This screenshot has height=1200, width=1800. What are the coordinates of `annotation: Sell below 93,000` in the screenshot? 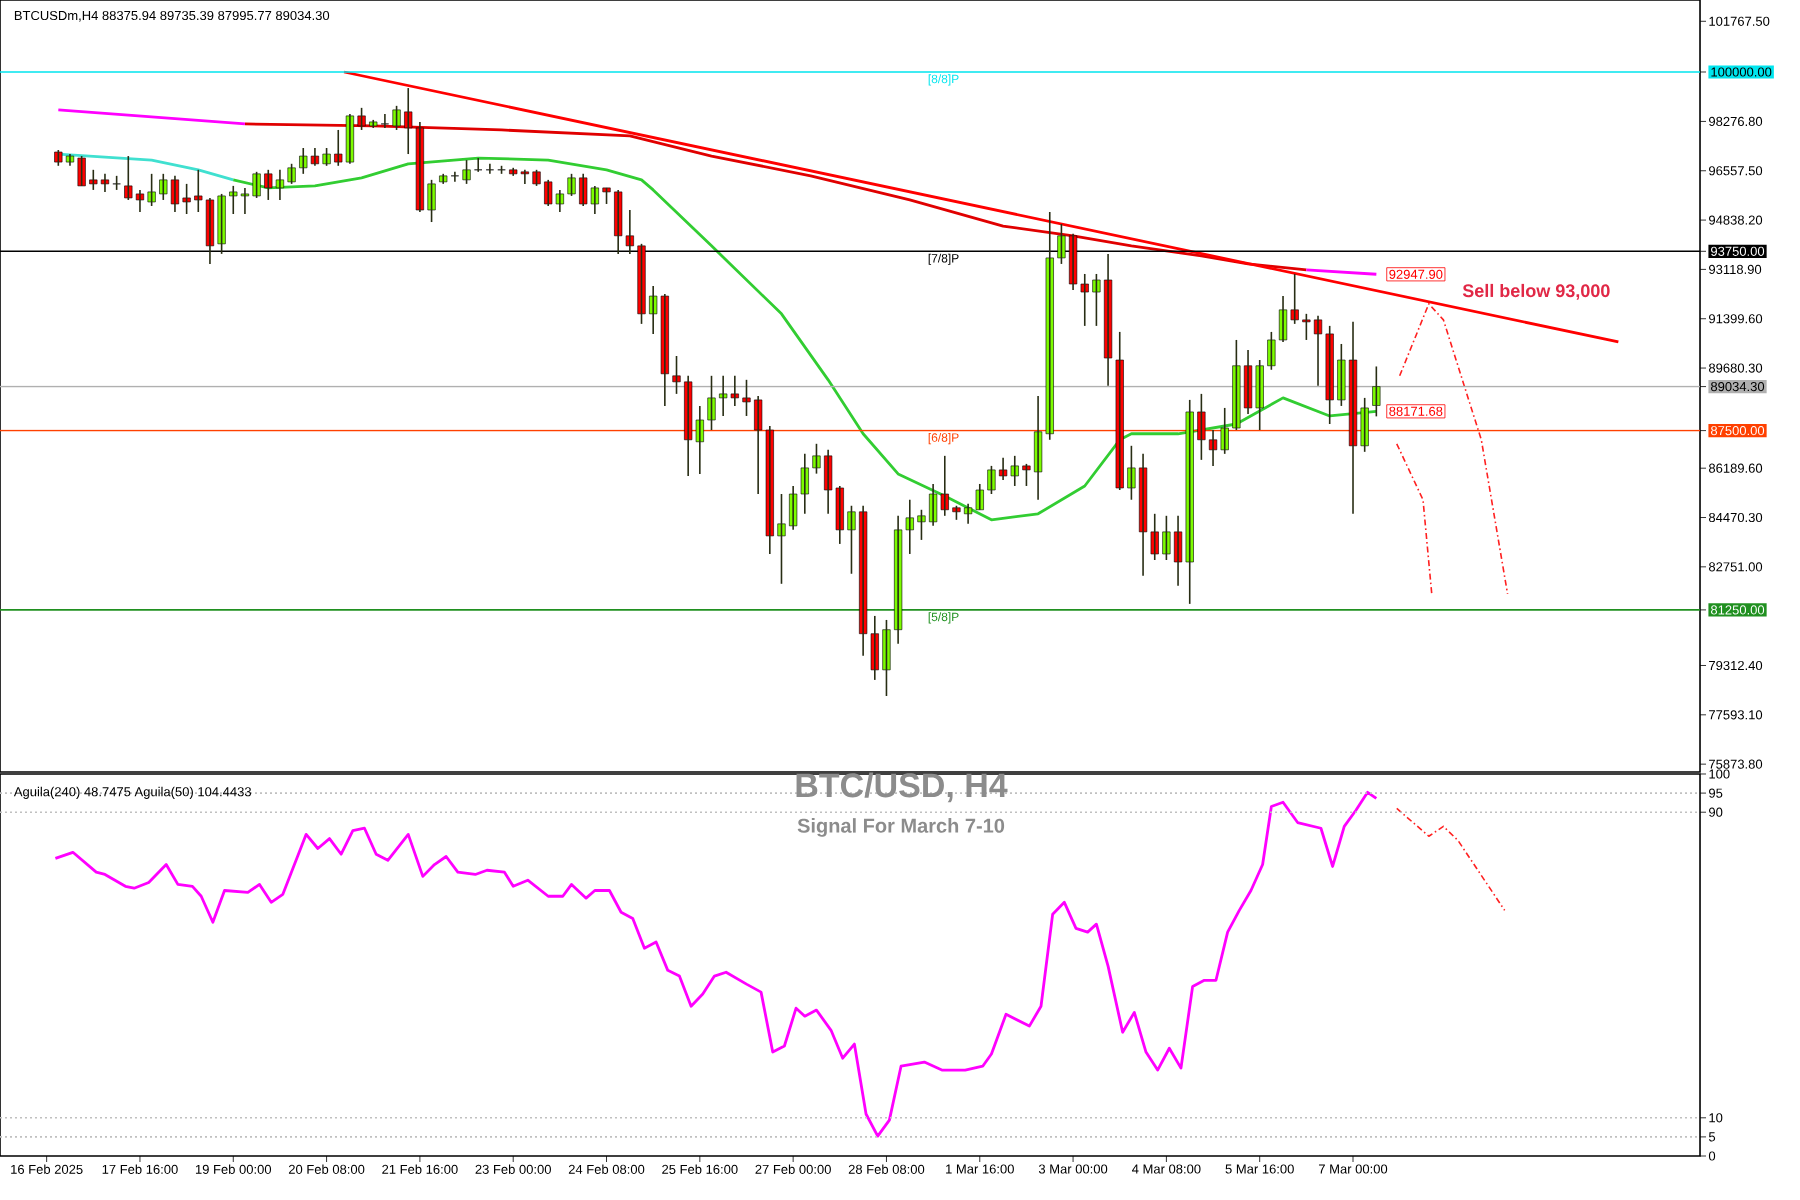 It's located at (1536, 291).